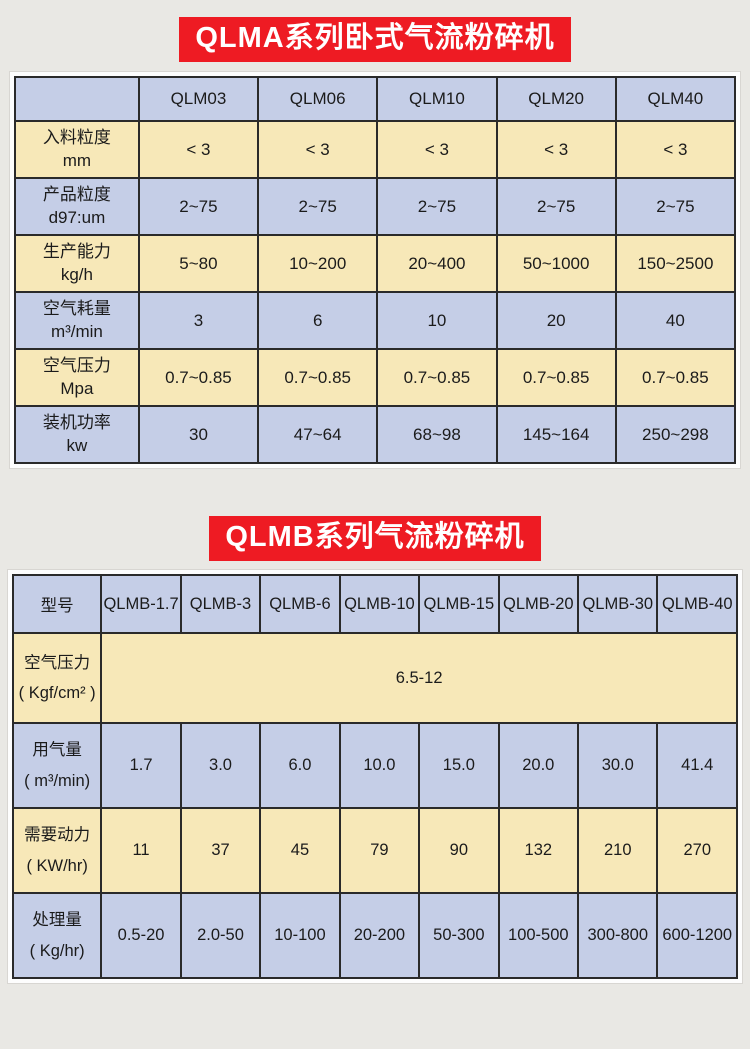 Image resolution: width=750 pixels, height=1049 pixels. I want to click on table-cell: 47~64, so click(318, 434).